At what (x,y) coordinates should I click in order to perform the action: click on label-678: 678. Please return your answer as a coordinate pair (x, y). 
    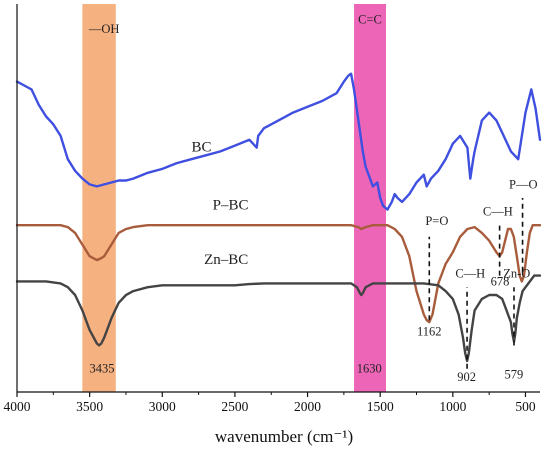
    Looking at the image, I should click on (500, 281).